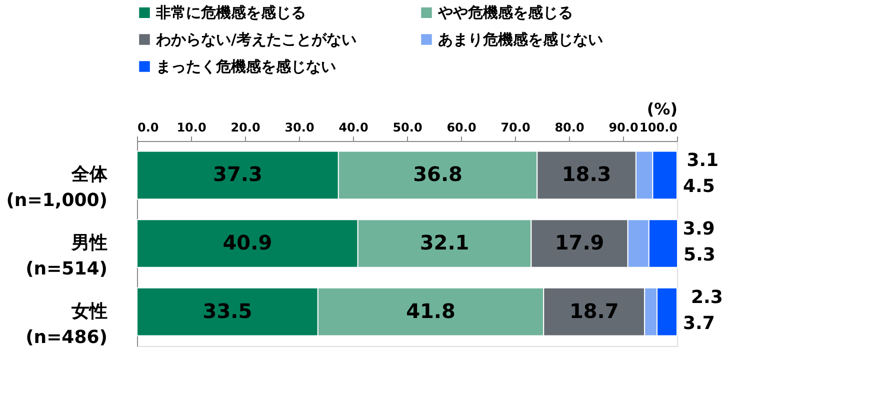  What do you see at coordinates (255, 39) in the screenshot?
I see `legend-label: わからない/考えたことがない` at bounding box center [255, 39].